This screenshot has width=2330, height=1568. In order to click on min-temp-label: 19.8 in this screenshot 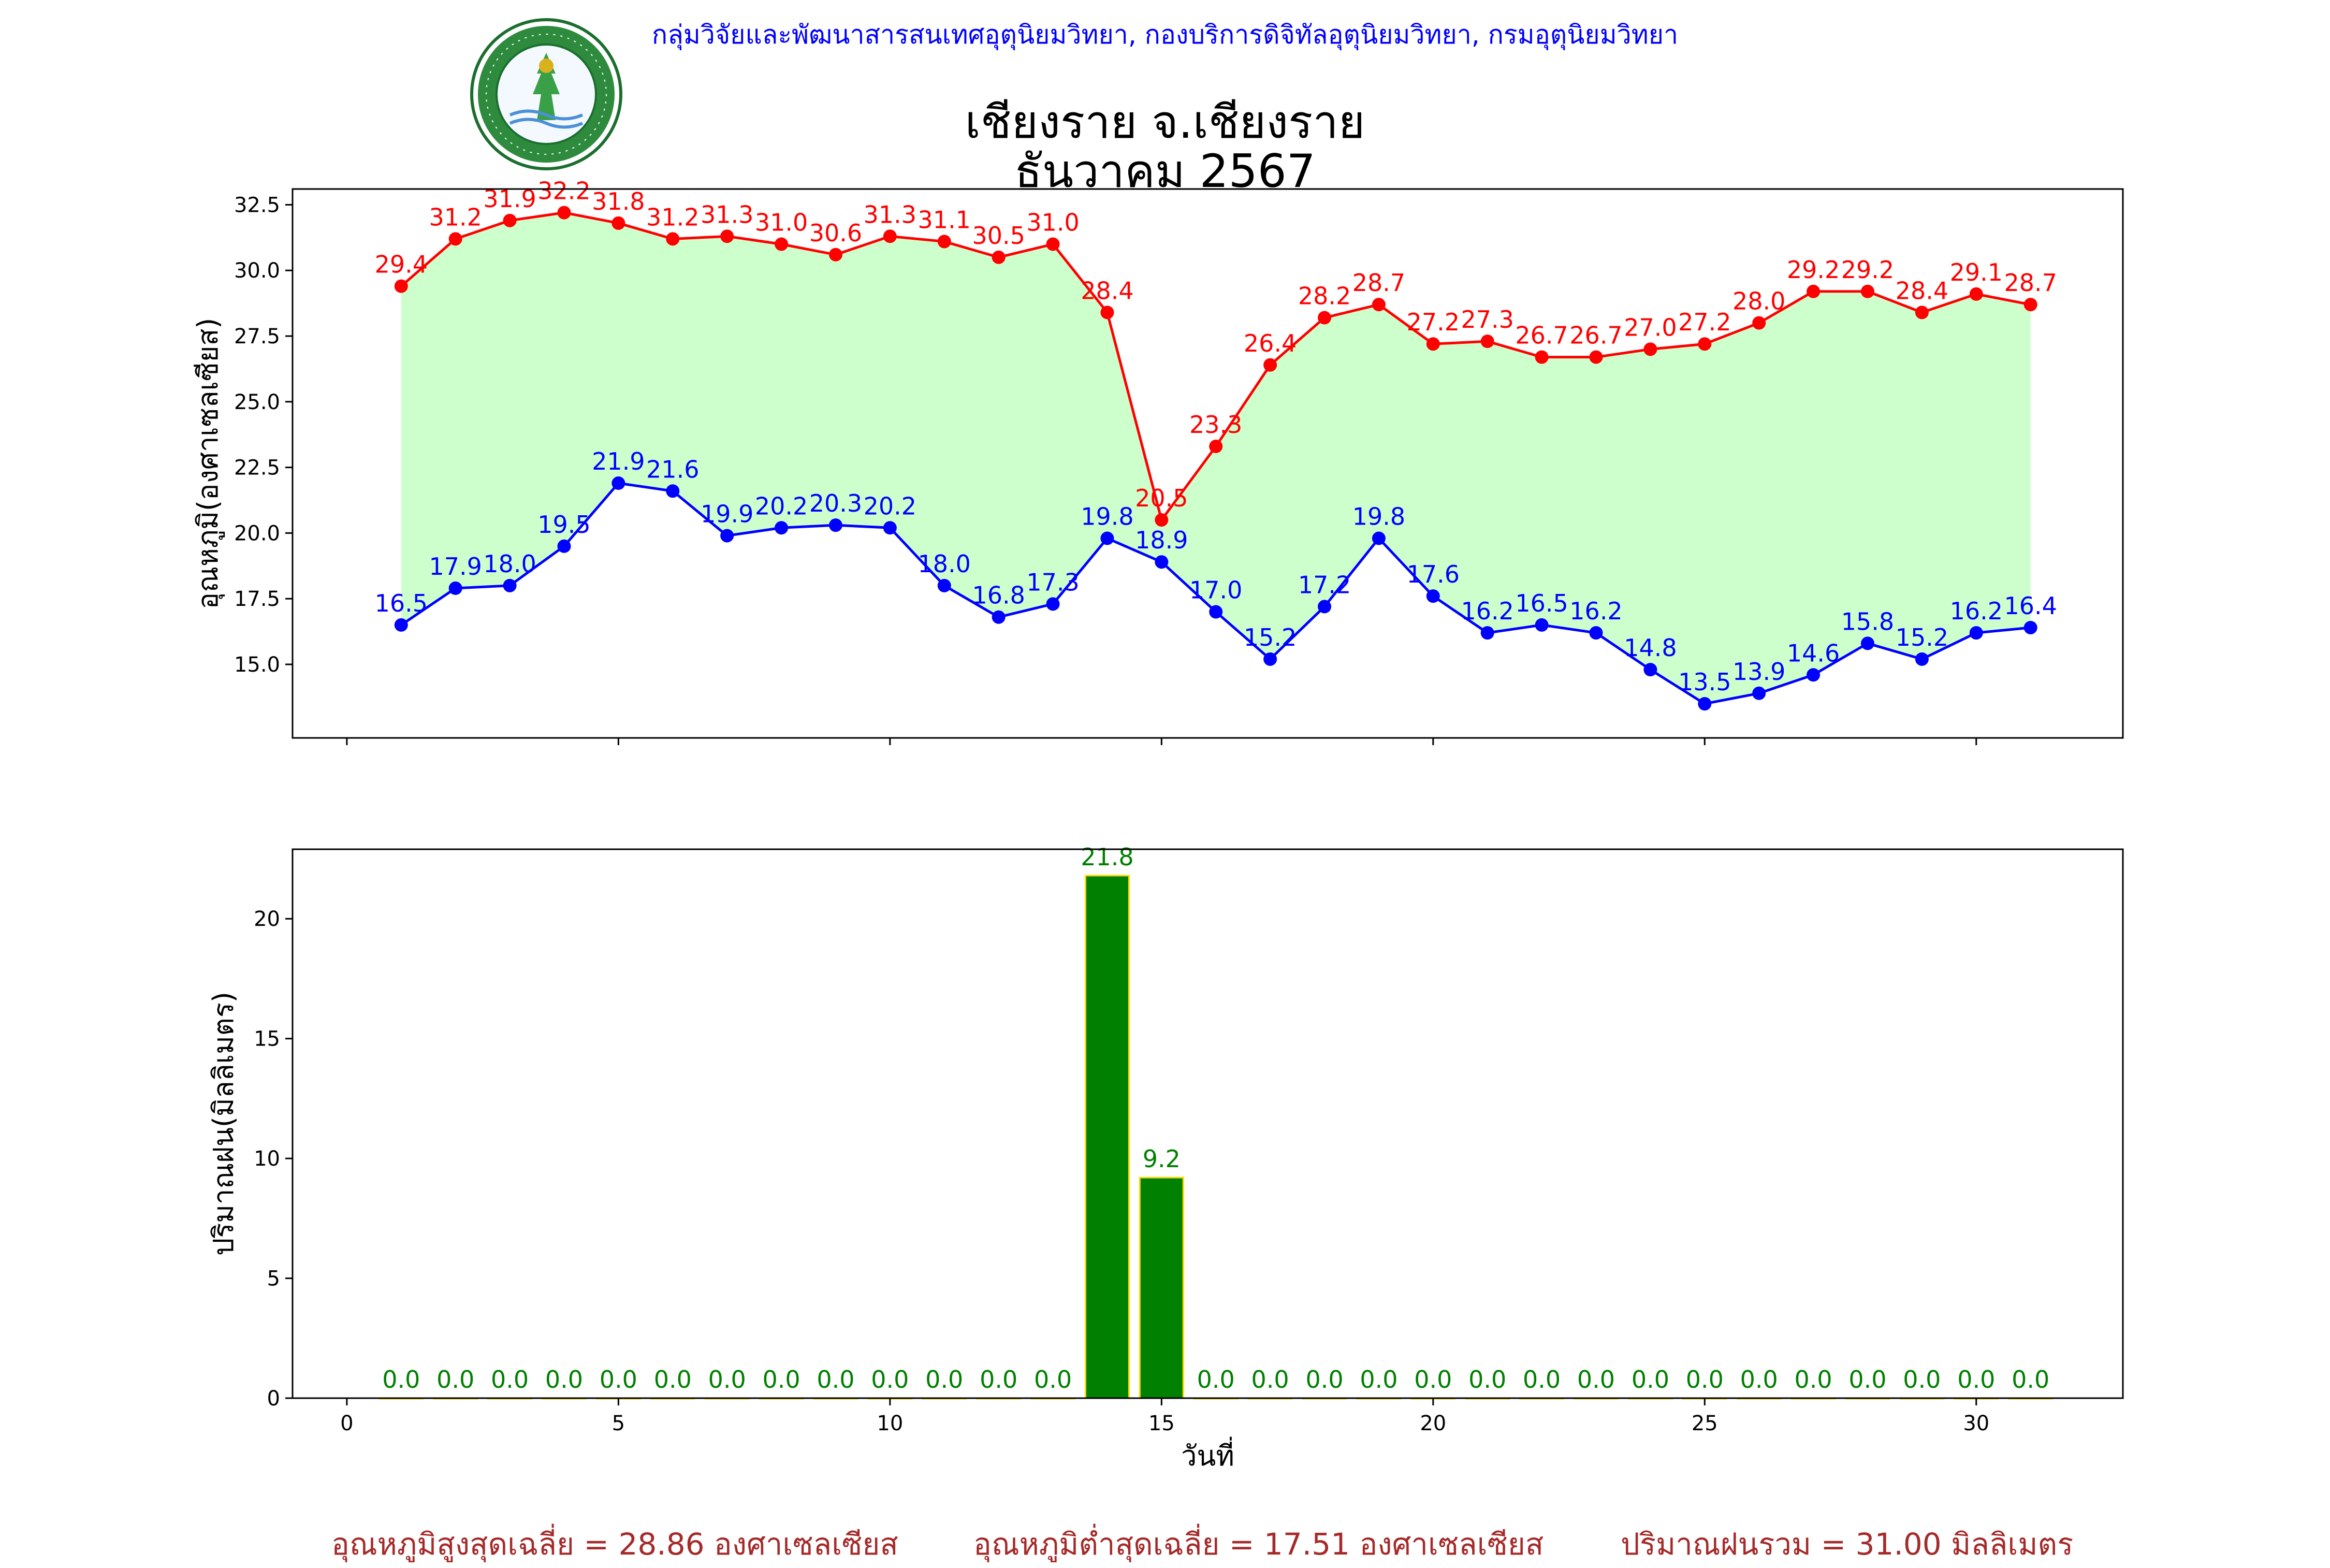, I will do `click(1378, 517)`.